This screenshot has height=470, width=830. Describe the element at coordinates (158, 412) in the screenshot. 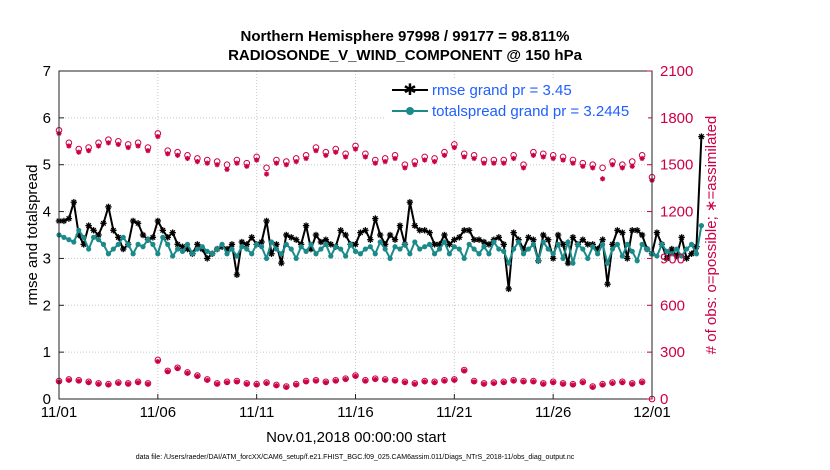

I see `x-tick-label: 11/06` at that location.